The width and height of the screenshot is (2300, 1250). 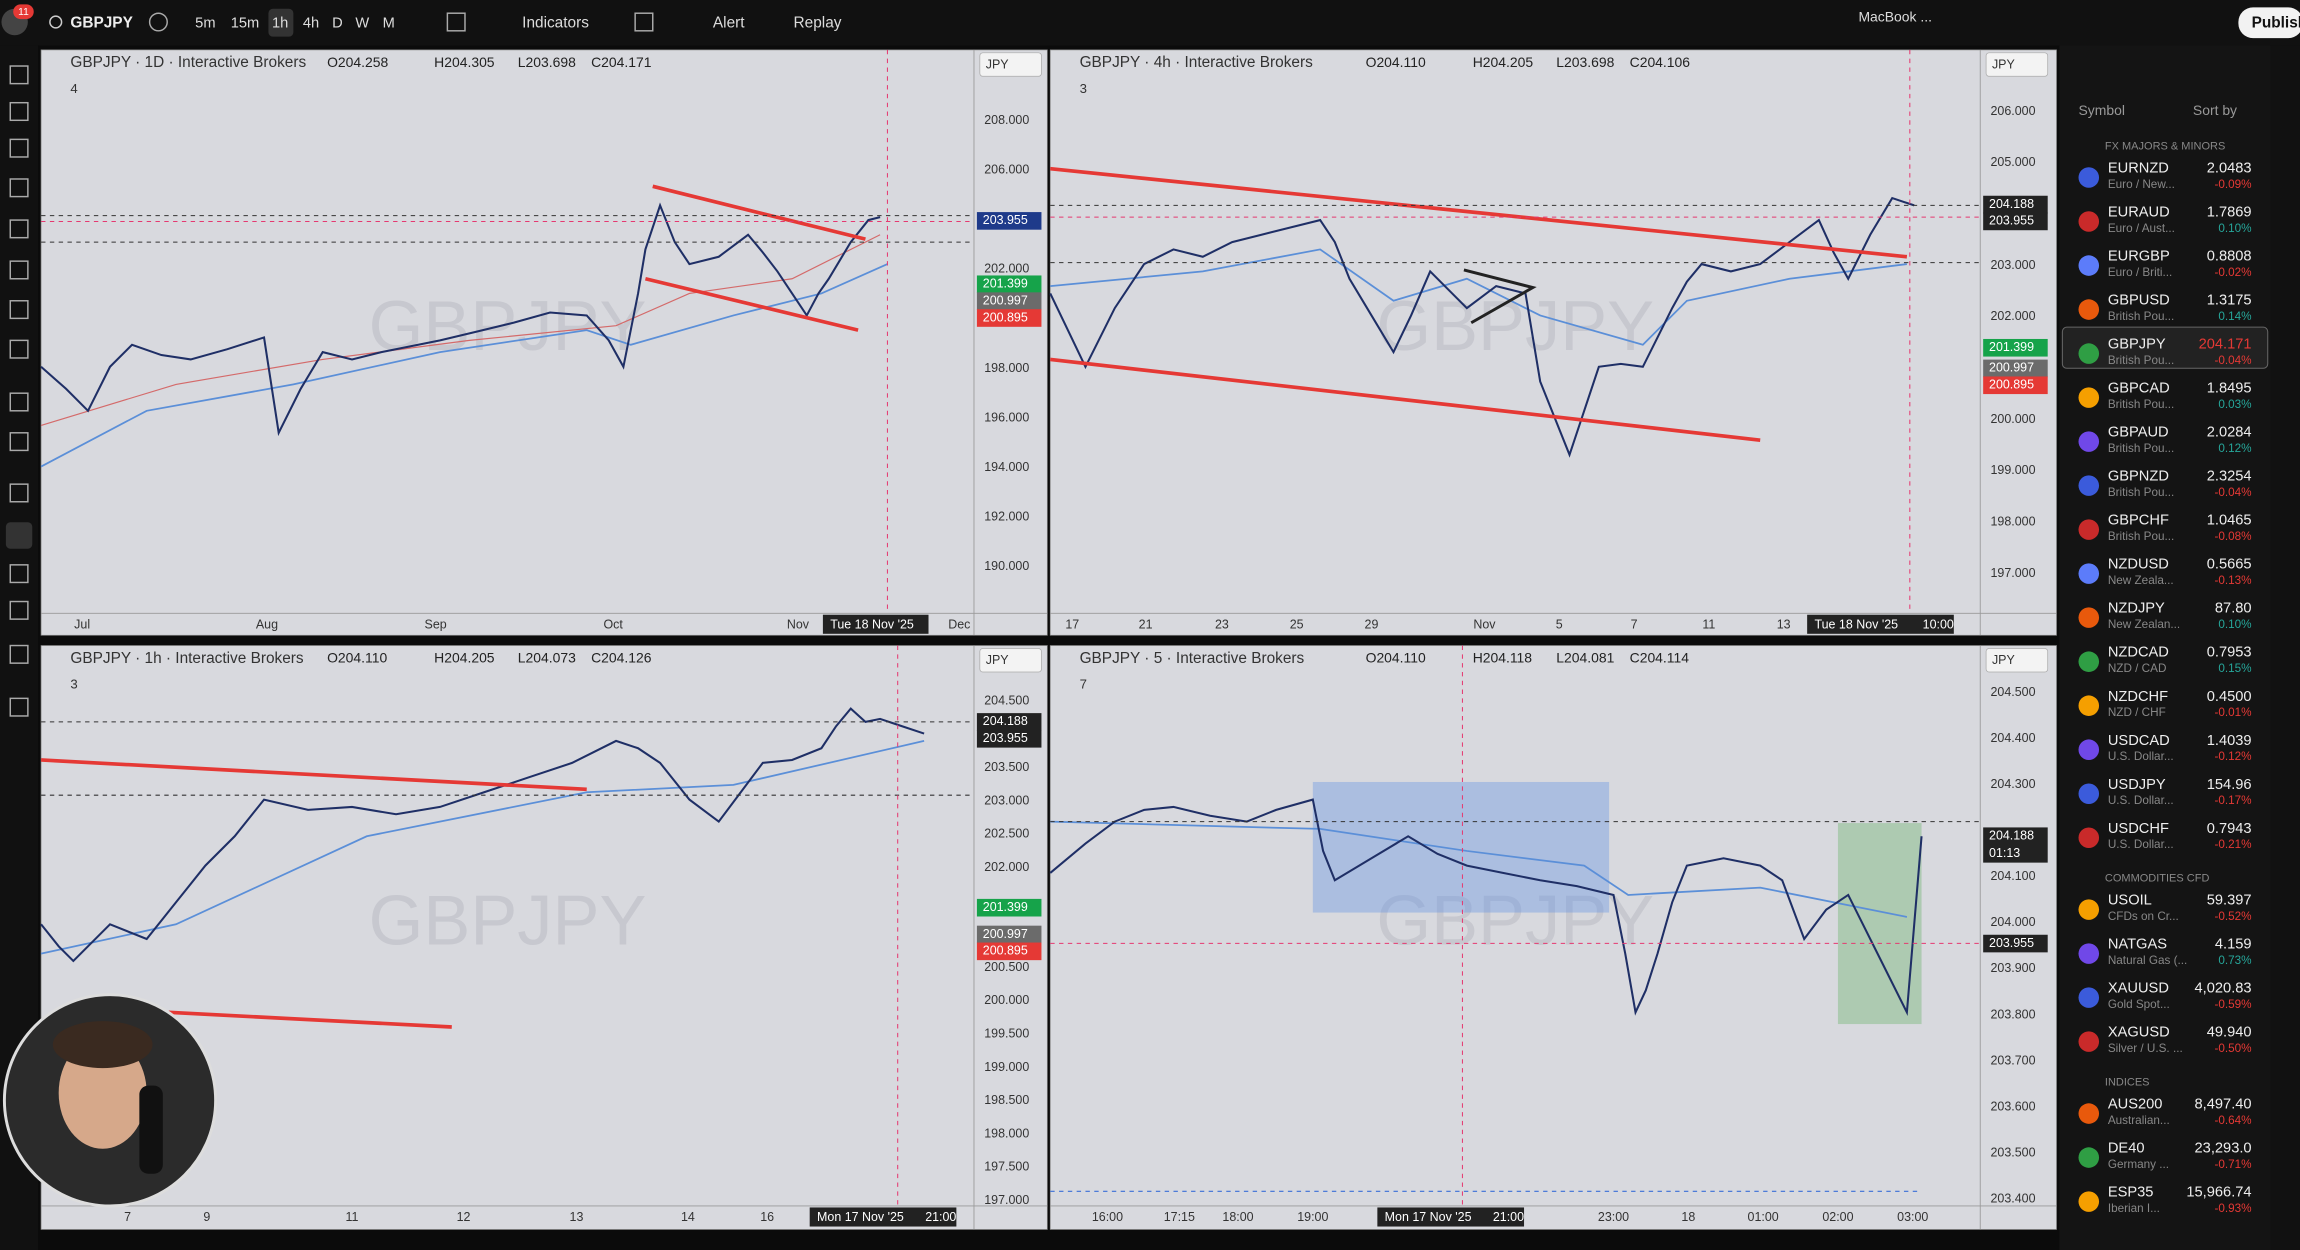 I want to click on symbol-price: 23,293.0, so click(x=2223, y=1149).